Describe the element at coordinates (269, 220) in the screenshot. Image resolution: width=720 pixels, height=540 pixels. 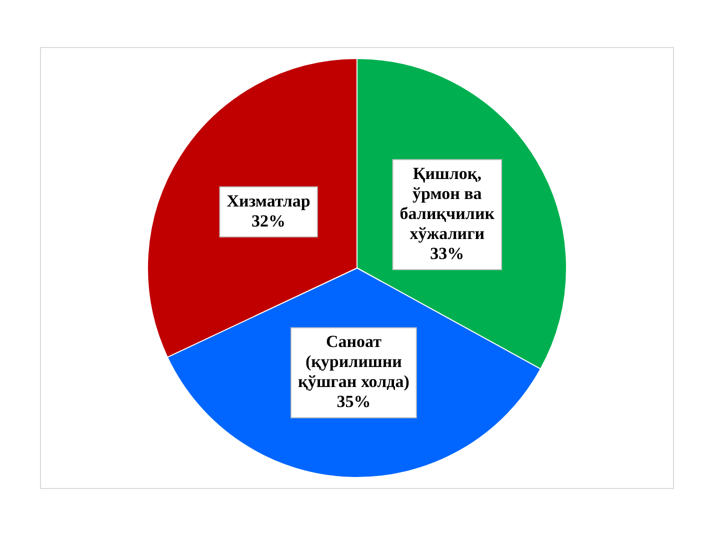
I see `data-label: 32%` at that location.